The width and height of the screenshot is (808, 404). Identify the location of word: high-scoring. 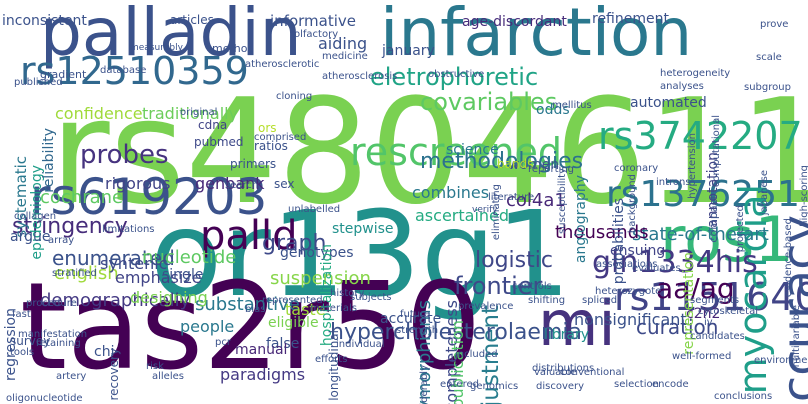
(803, 196).